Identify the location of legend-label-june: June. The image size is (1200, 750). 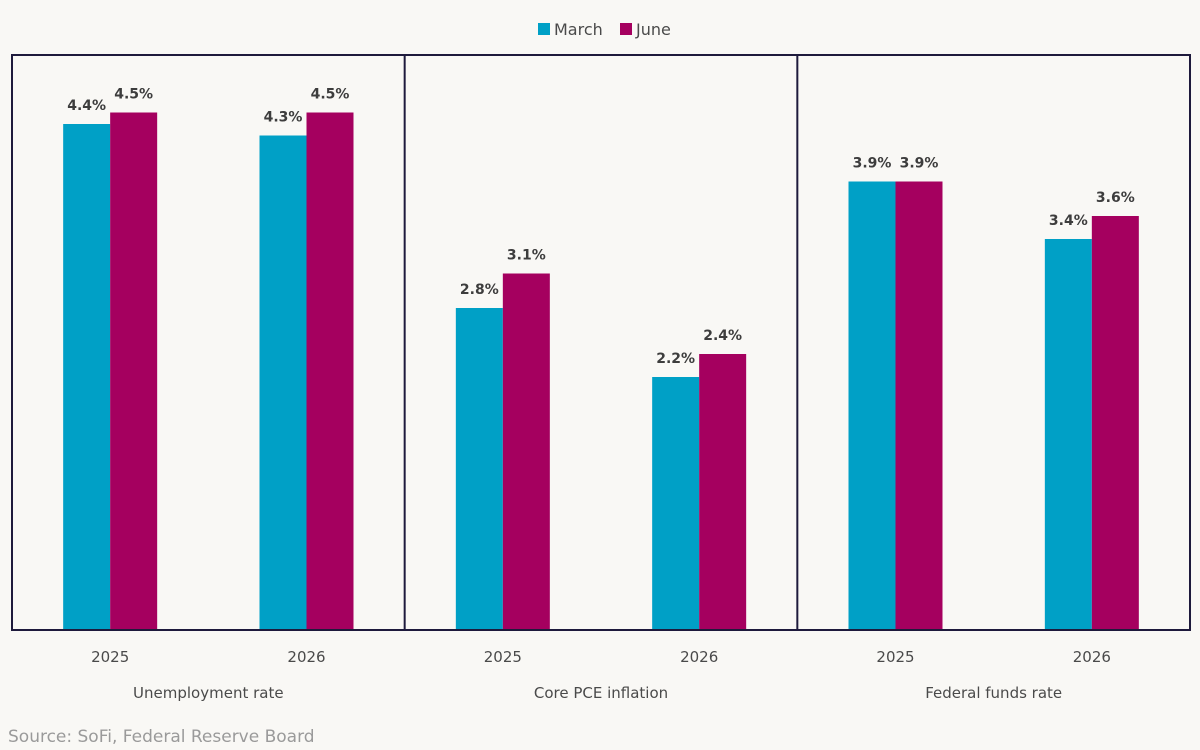
(653, 29).